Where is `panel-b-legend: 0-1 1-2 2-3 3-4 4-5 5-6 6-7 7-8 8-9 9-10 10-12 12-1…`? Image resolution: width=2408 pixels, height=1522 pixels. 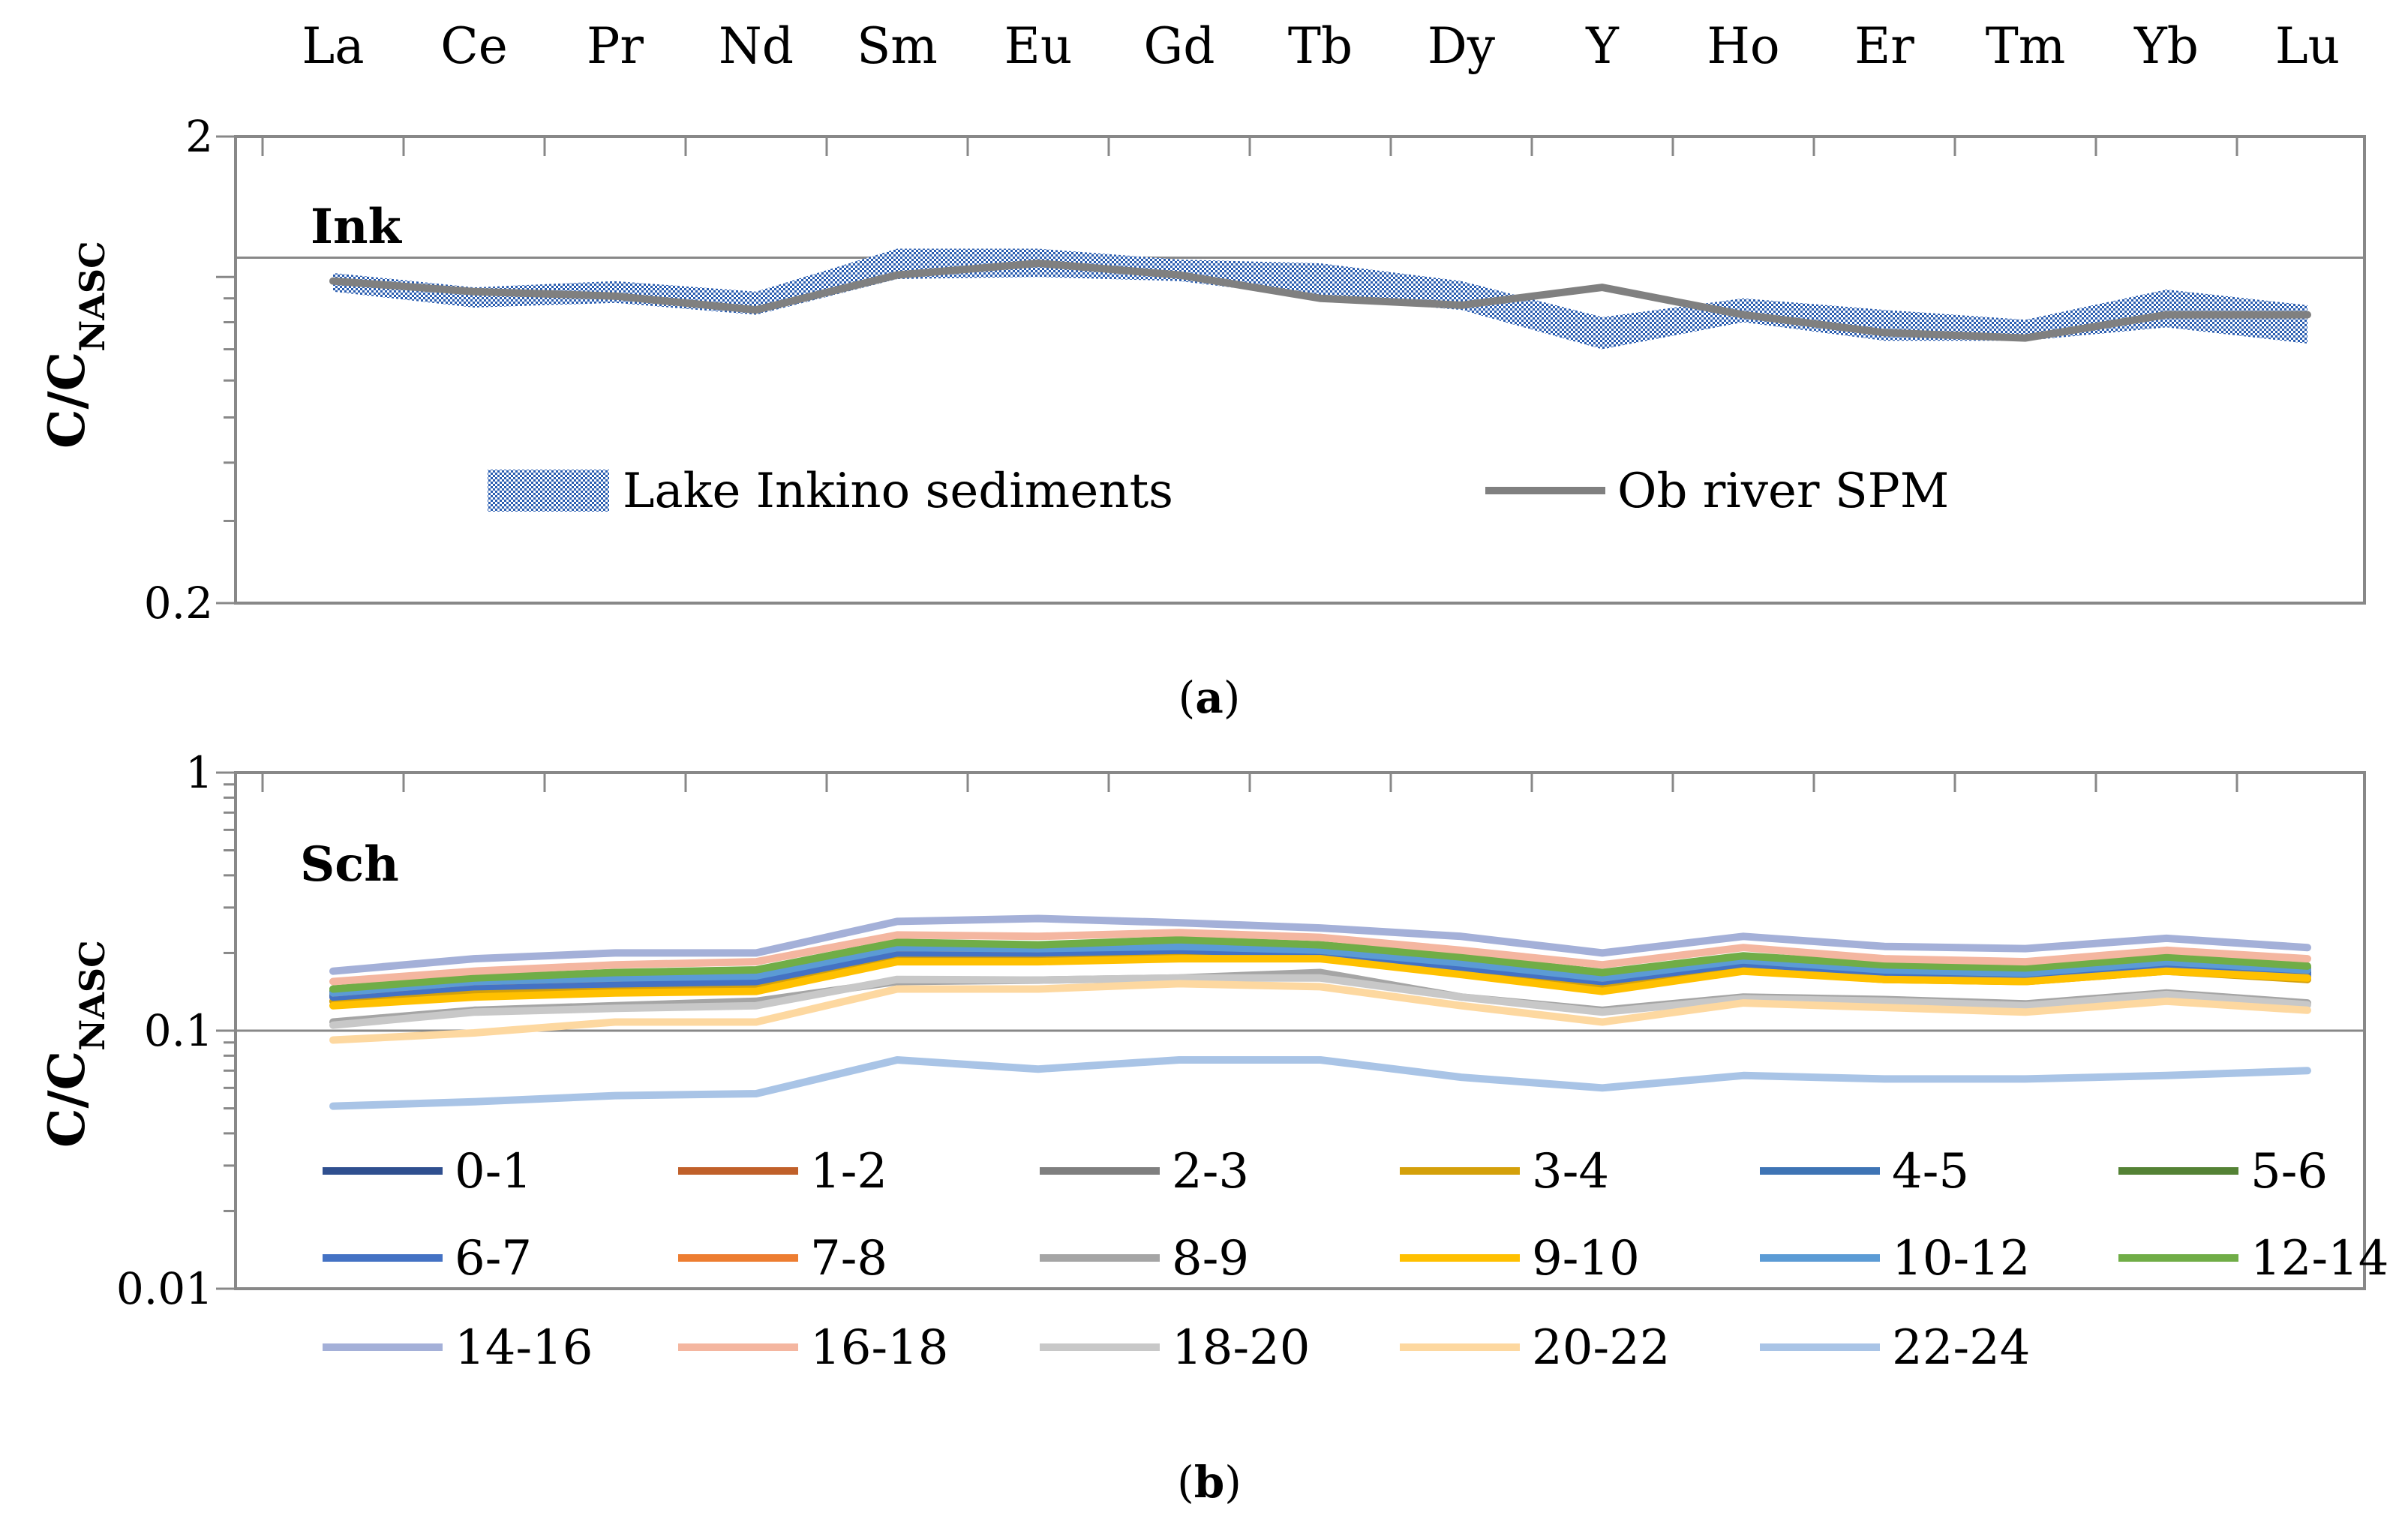
panel-b-legend: 0-1 1-2 2-3 3-4 4-5 5-6 6-7 7-8 8-9 9-10 10-12 12-1… is located at coordinates (1356, 1260).